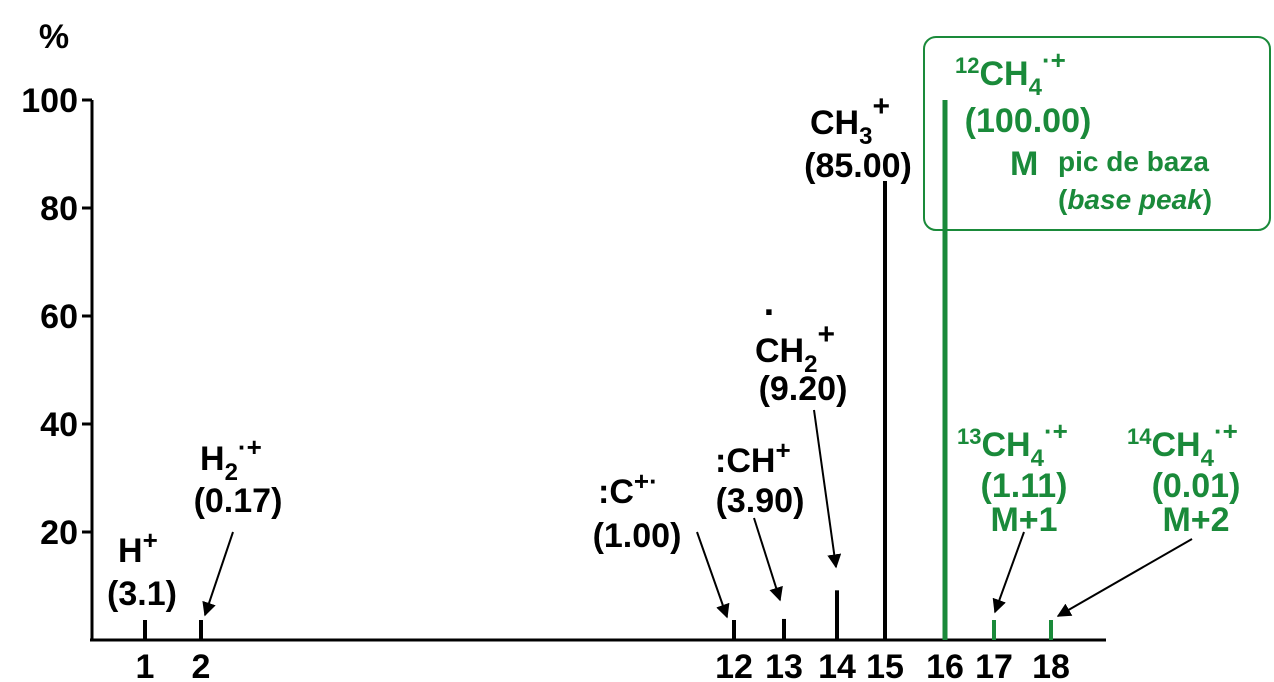 This screenshot has height=682, width=1274. I want to click on label-m2: M+2, so click(1195, 520).